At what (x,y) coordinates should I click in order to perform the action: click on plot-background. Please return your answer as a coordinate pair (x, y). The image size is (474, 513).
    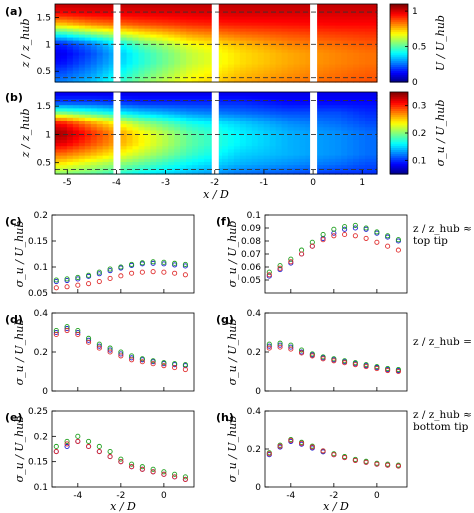
    Looking at the image, I should click on (336, 352).